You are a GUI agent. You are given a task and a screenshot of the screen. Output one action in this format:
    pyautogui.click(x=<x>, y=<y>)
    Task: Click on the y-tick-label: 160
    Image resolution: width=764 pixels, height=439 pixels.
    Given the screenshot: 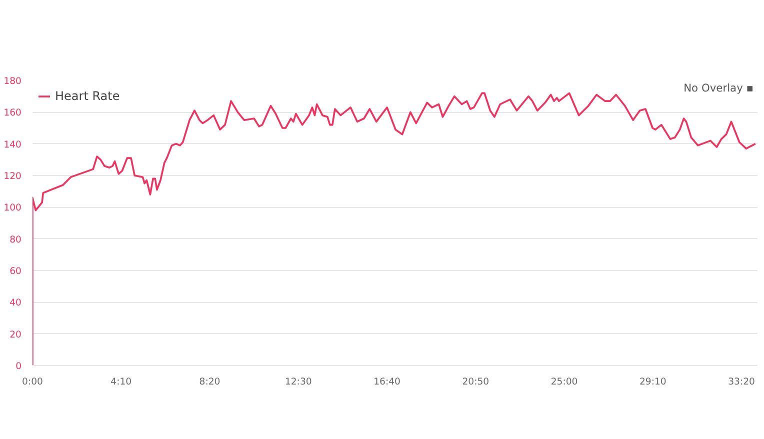 What is the action you would take?
    pyautogui.click(x=13, y=113)
    